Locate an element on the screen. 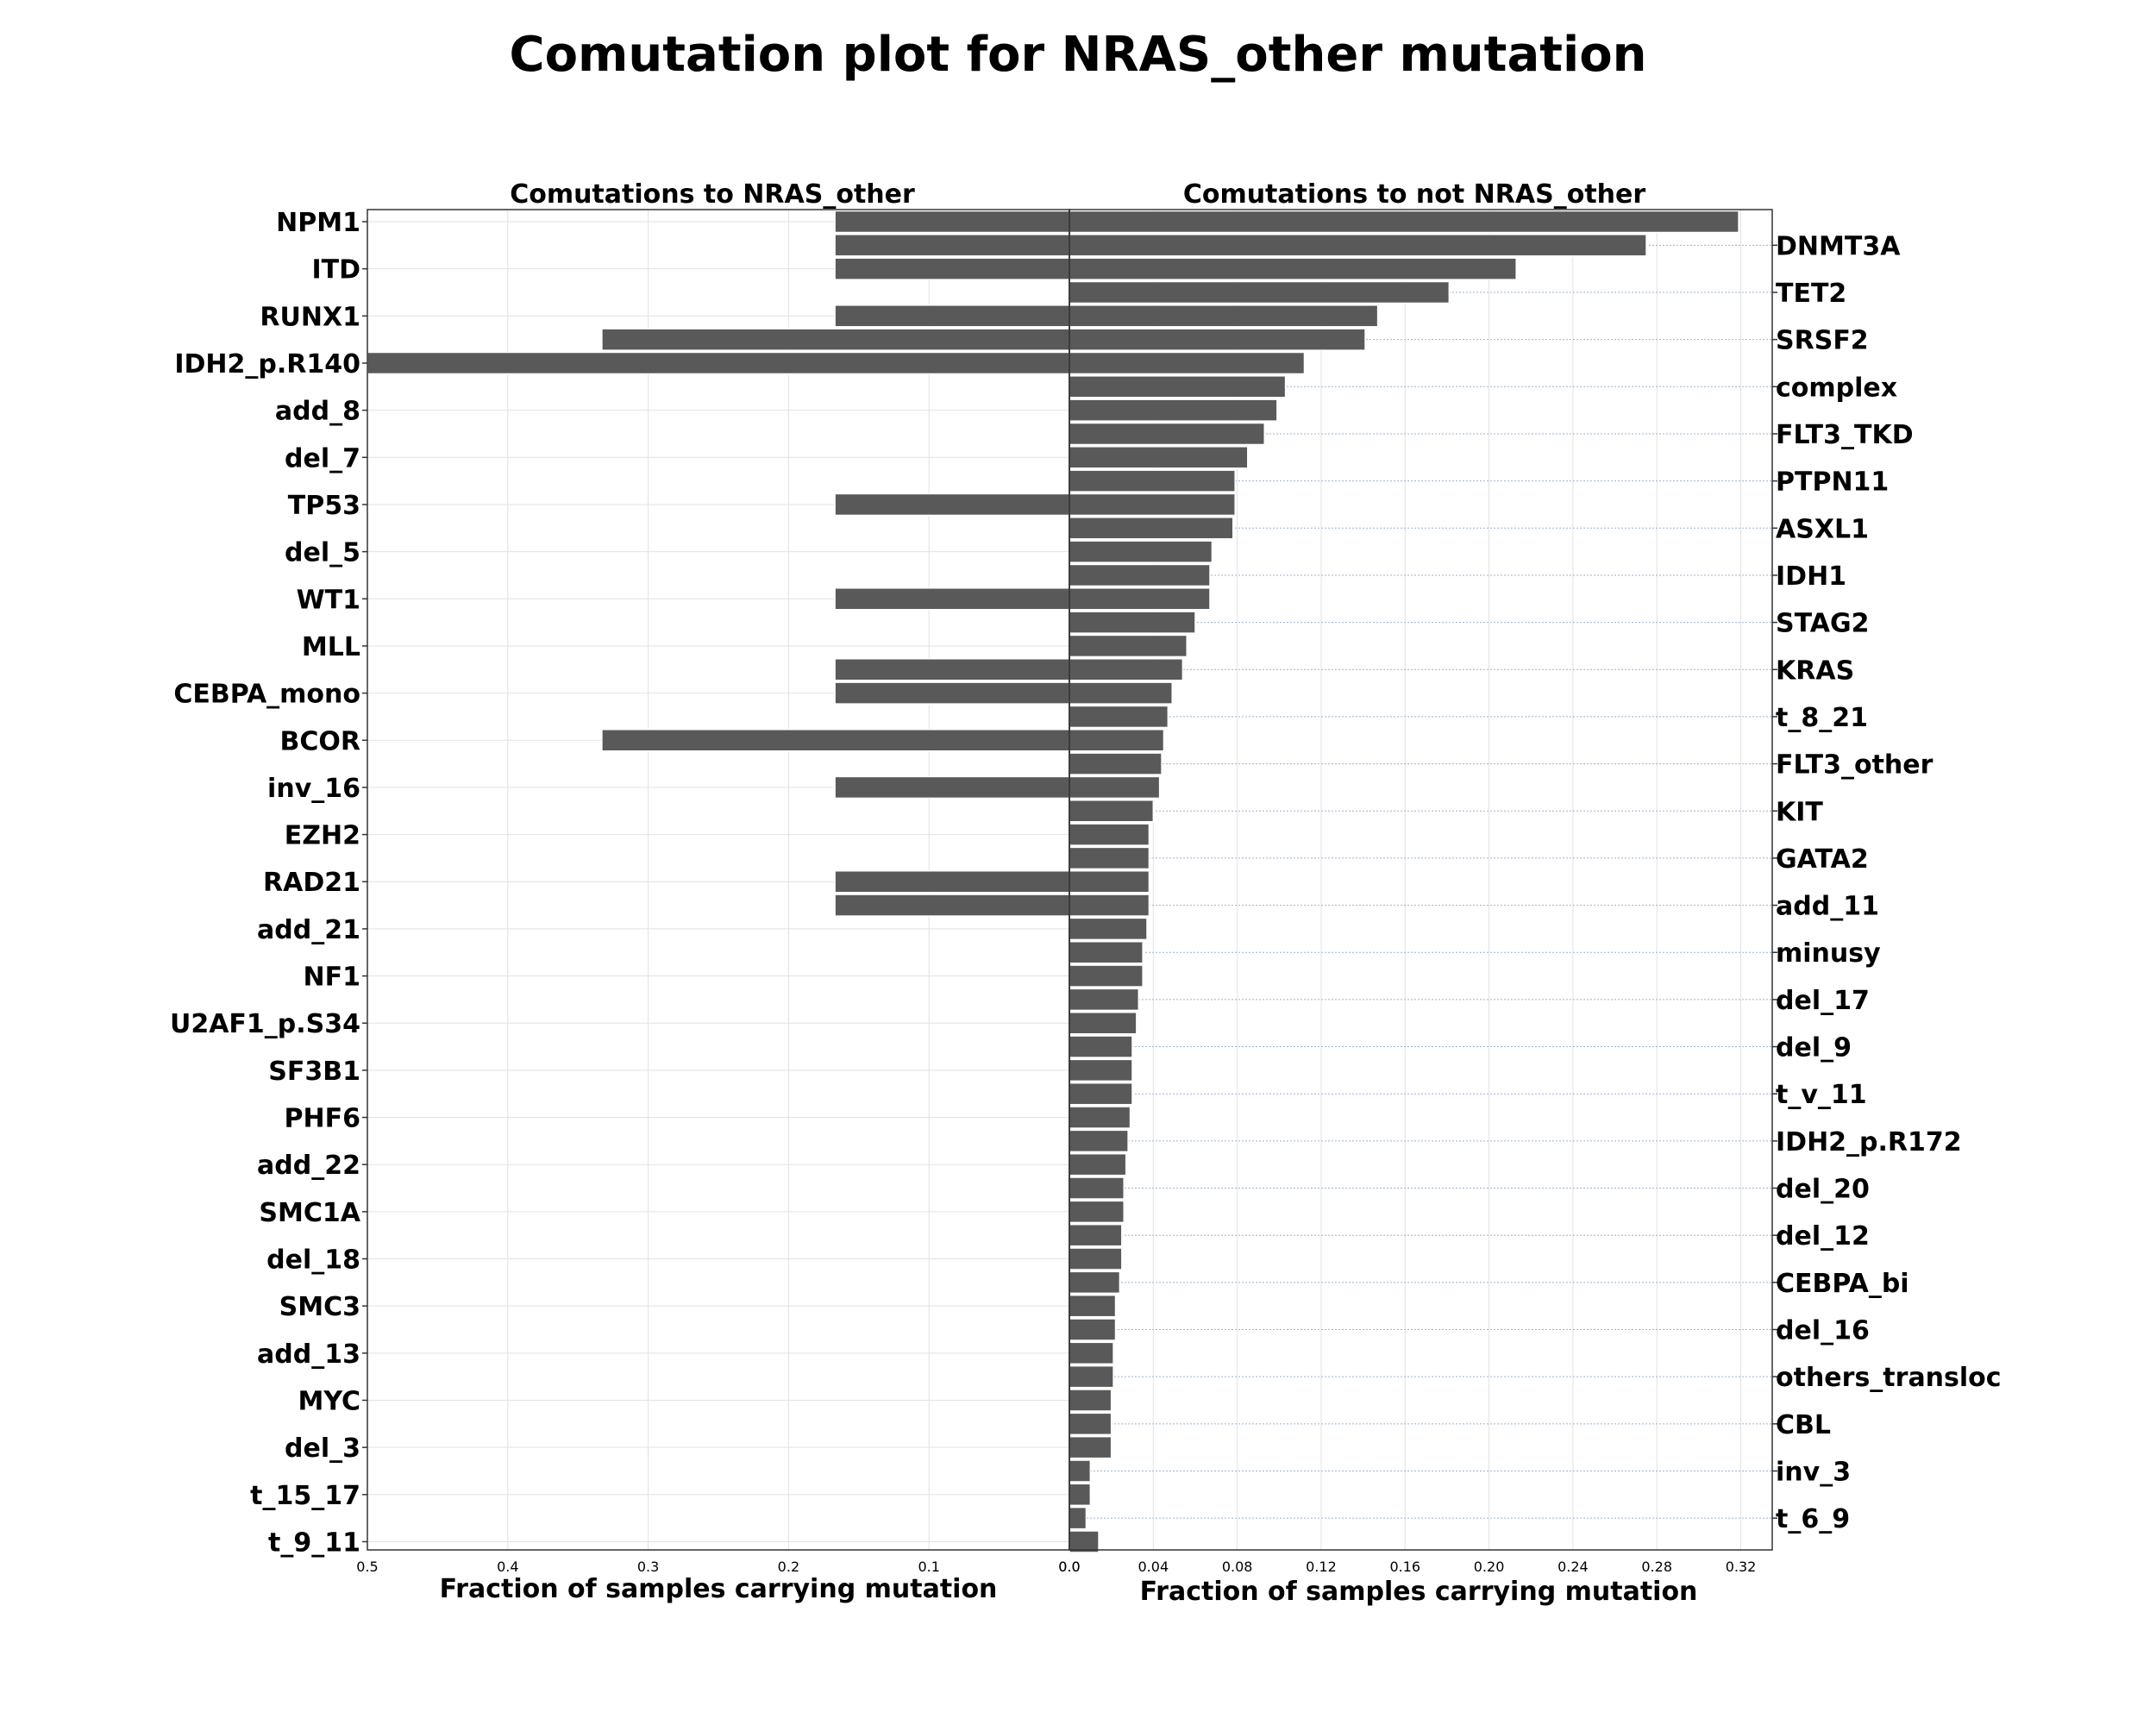 This screenshot has height=1725, width=2156. left-category-label: CEBPA_mono is located at coordinates (266, 695).